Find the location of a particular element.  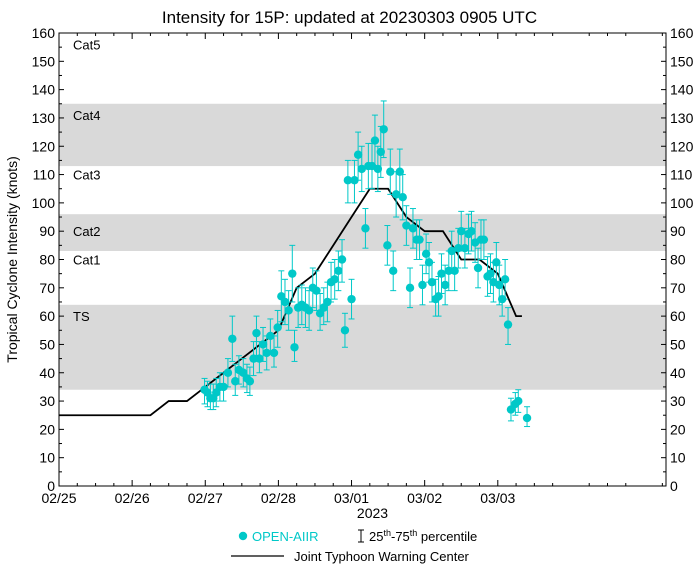

y-tick-label-left: 40 is located at coordinates (47, 373).